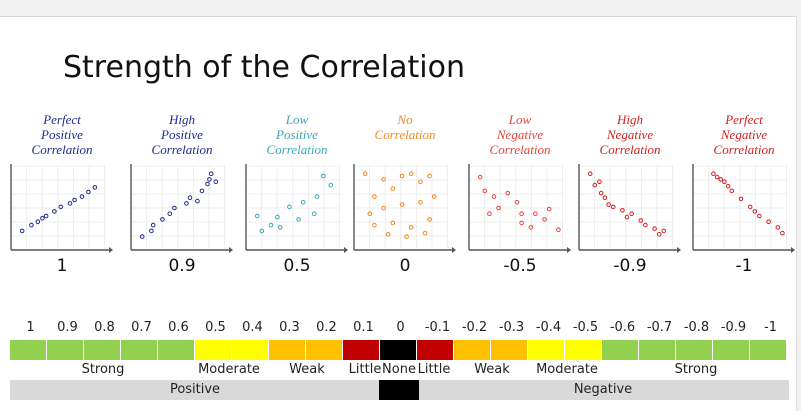  What do you see at coordinates (62, 134) in the screenshot?
I see `panel-label: Perfect Positive Correlation` at bounding box center [62, 134].